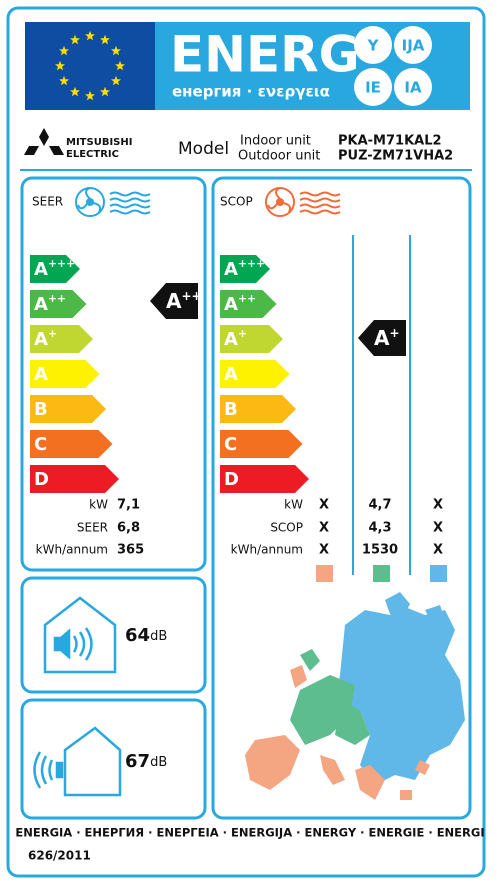  I want to click on row-value: 4,7, so click(379, 505).